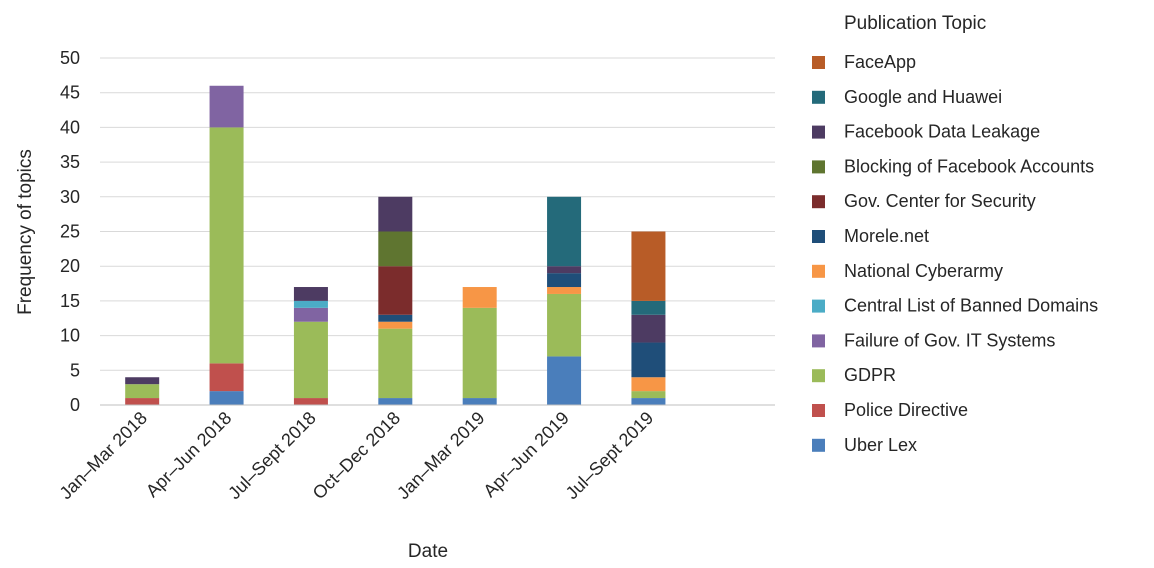 Image resolution: width=1154 pixels, height=568 pixels. What do you see at coordinates (610, 456) in the screenshot?
I see `x-tick-label: Jul–Sept 2019` at bounding box center [610, 456].